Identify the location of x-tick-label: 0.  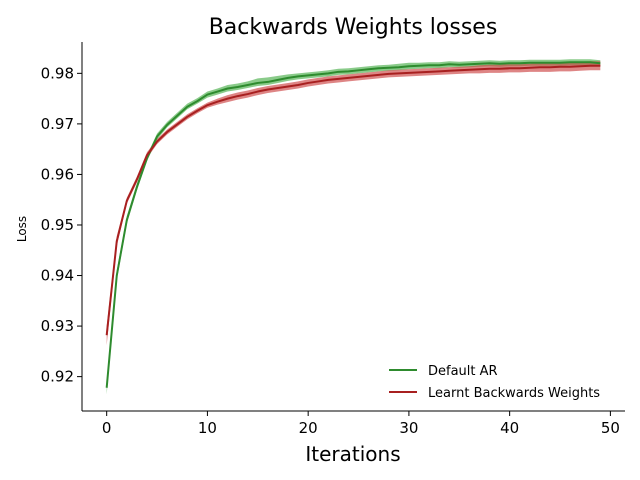
(107, 428).